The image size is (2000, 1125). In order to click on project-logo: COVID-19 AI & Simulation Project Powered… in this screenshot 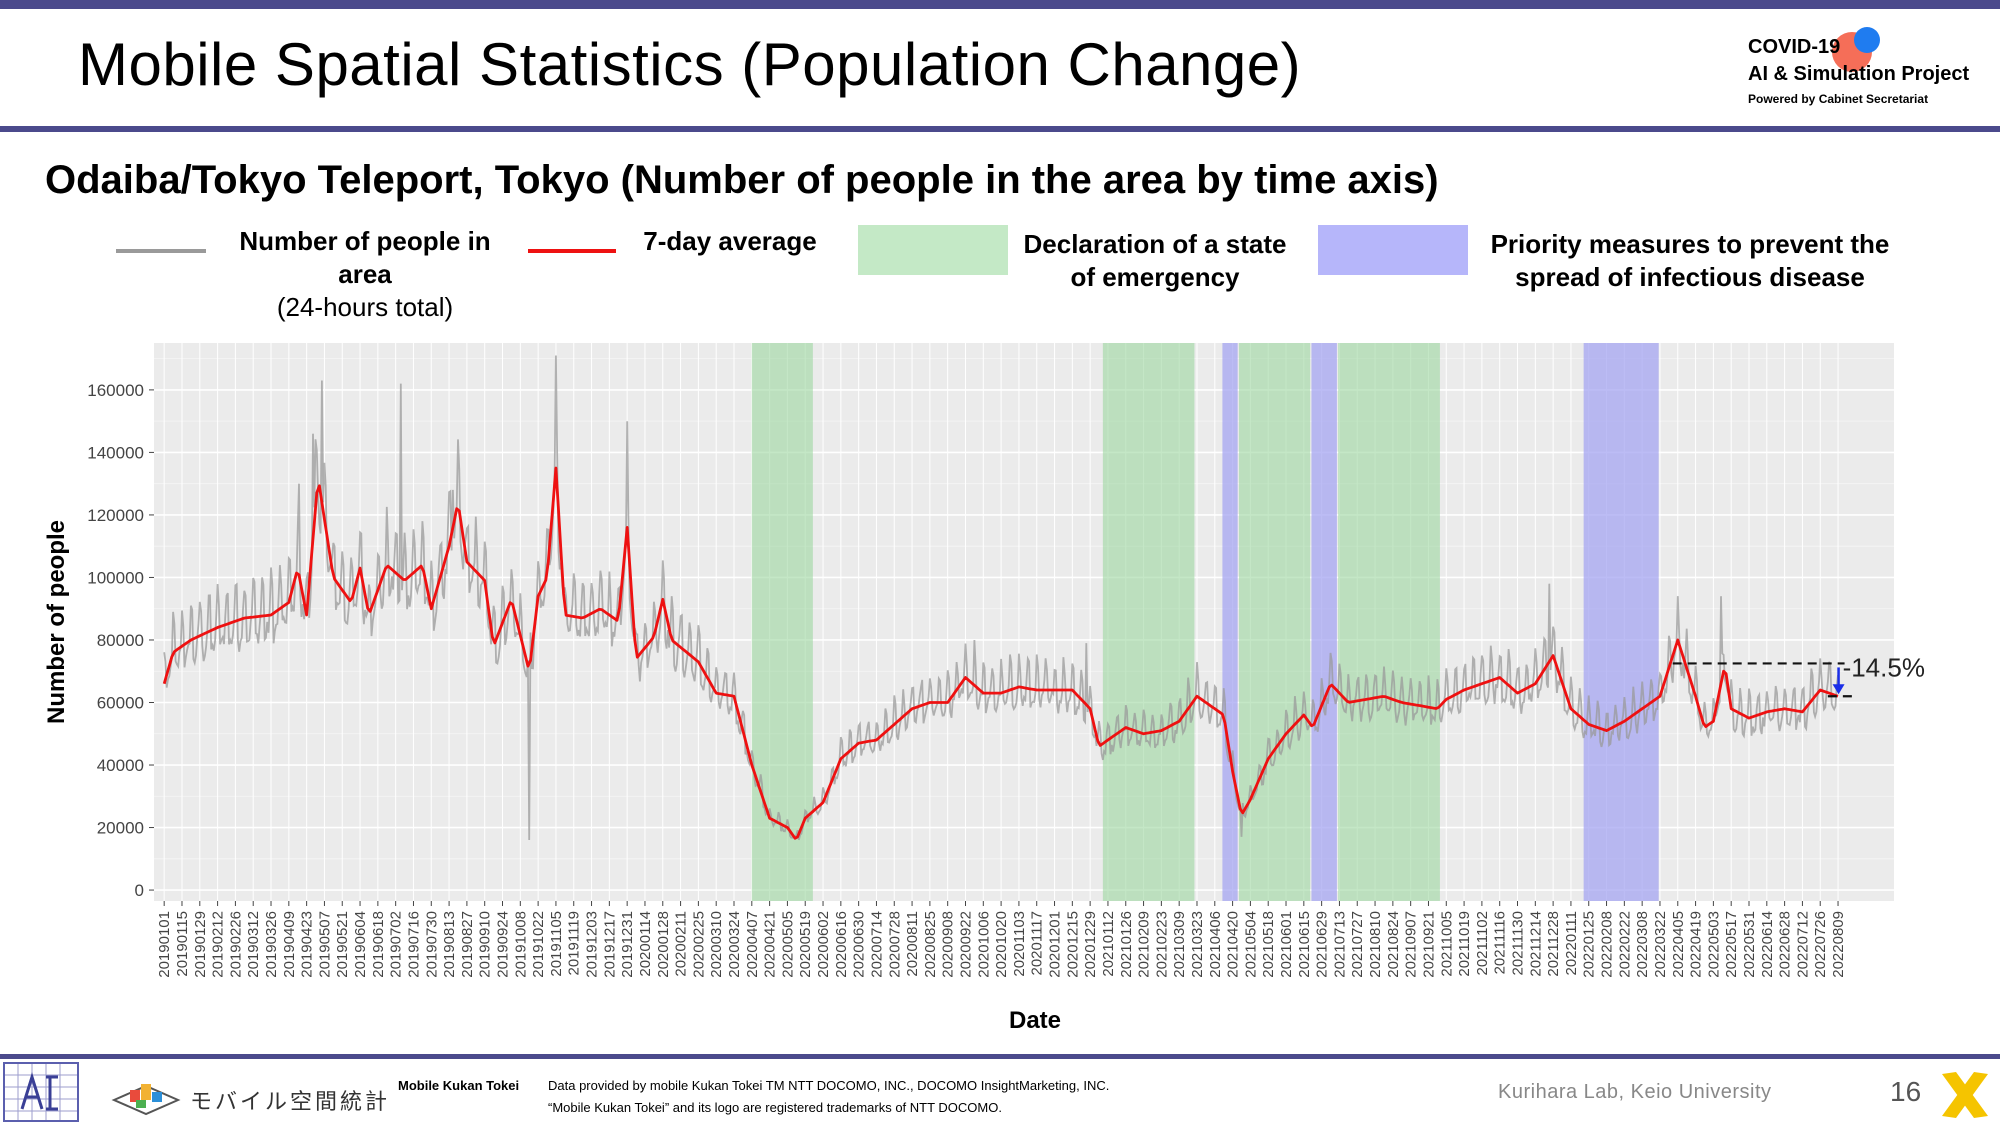, I will do `click(1868, 73)`.